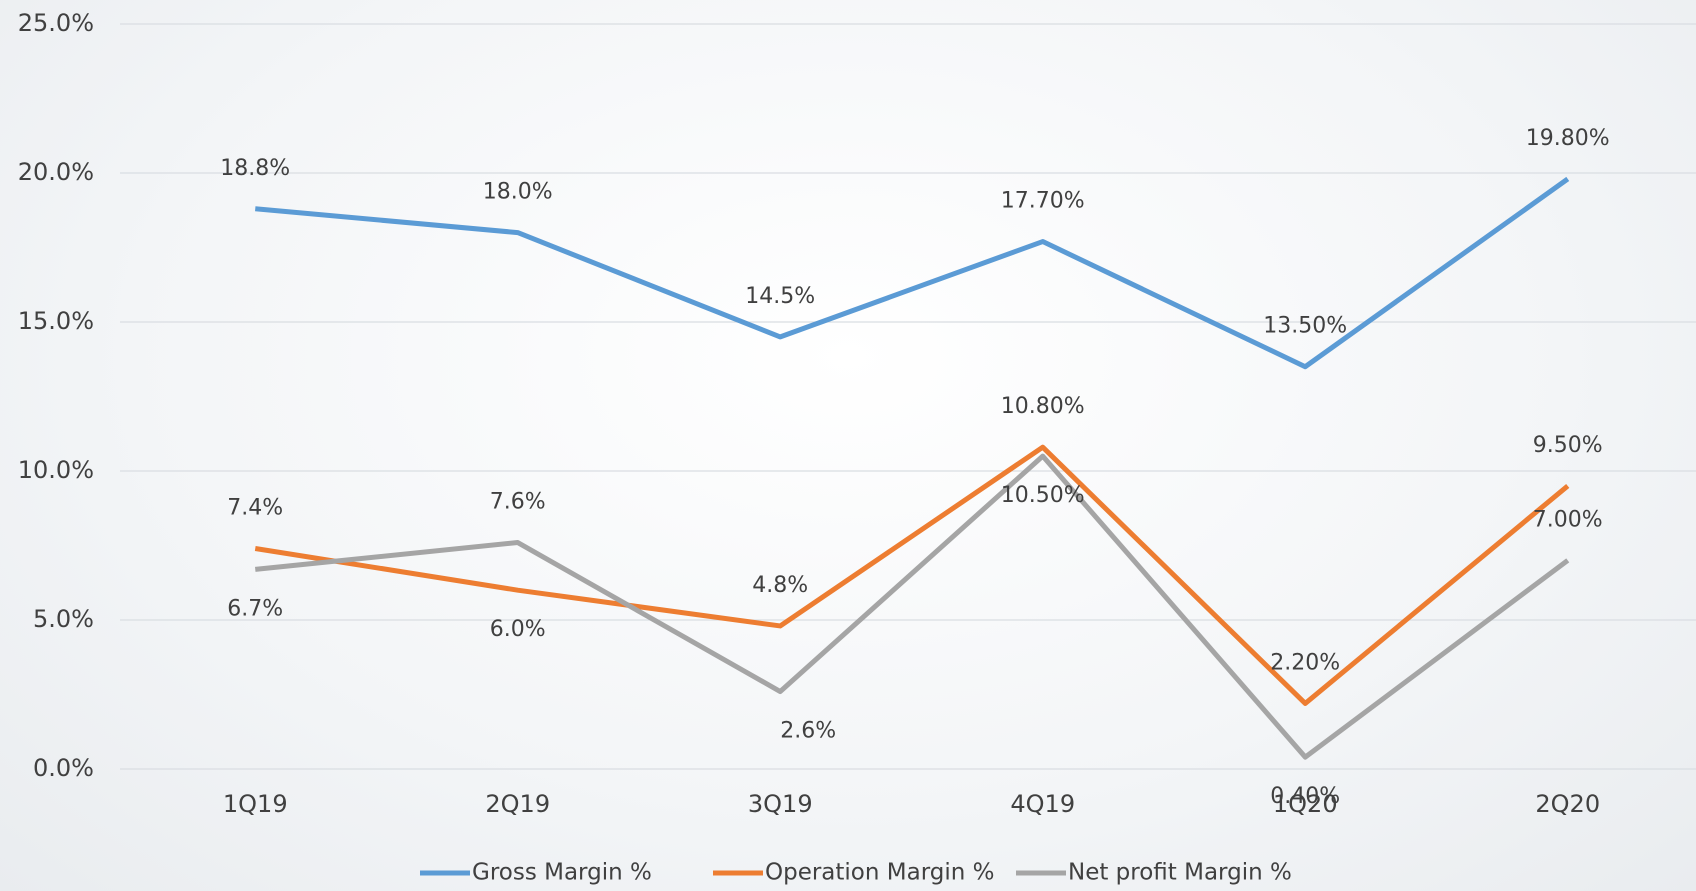 Image resolution: width=1696 pixels, height=891 pixels. I want to click on data-label: 10.80%, so click(1043, 406).